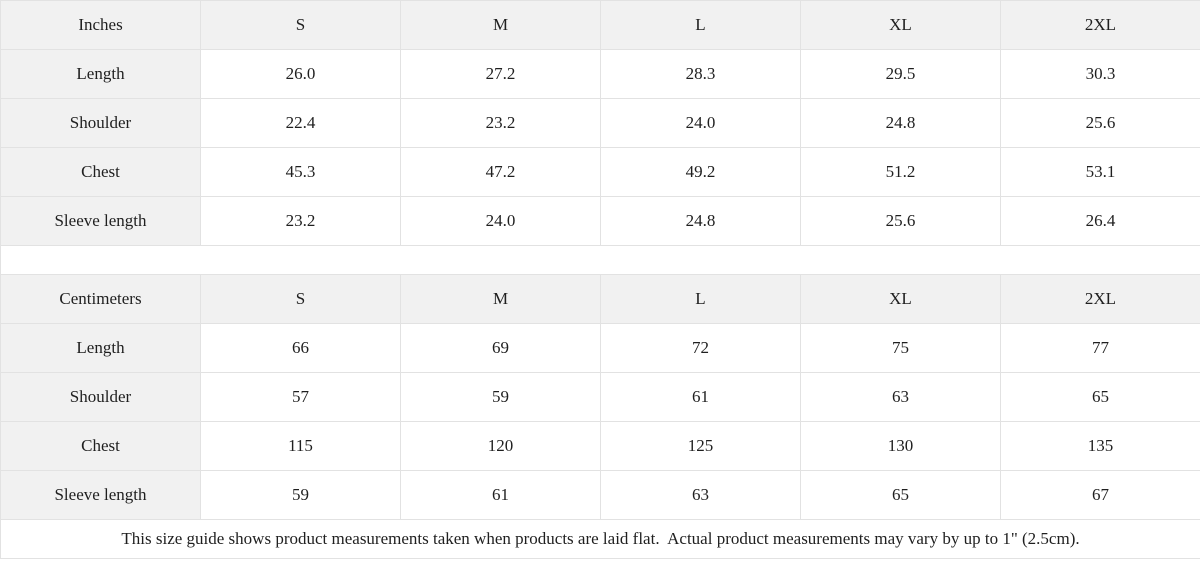 This screenshot has width=1200, height=580. I want to click on value-cell: 72, so click(700, 348).